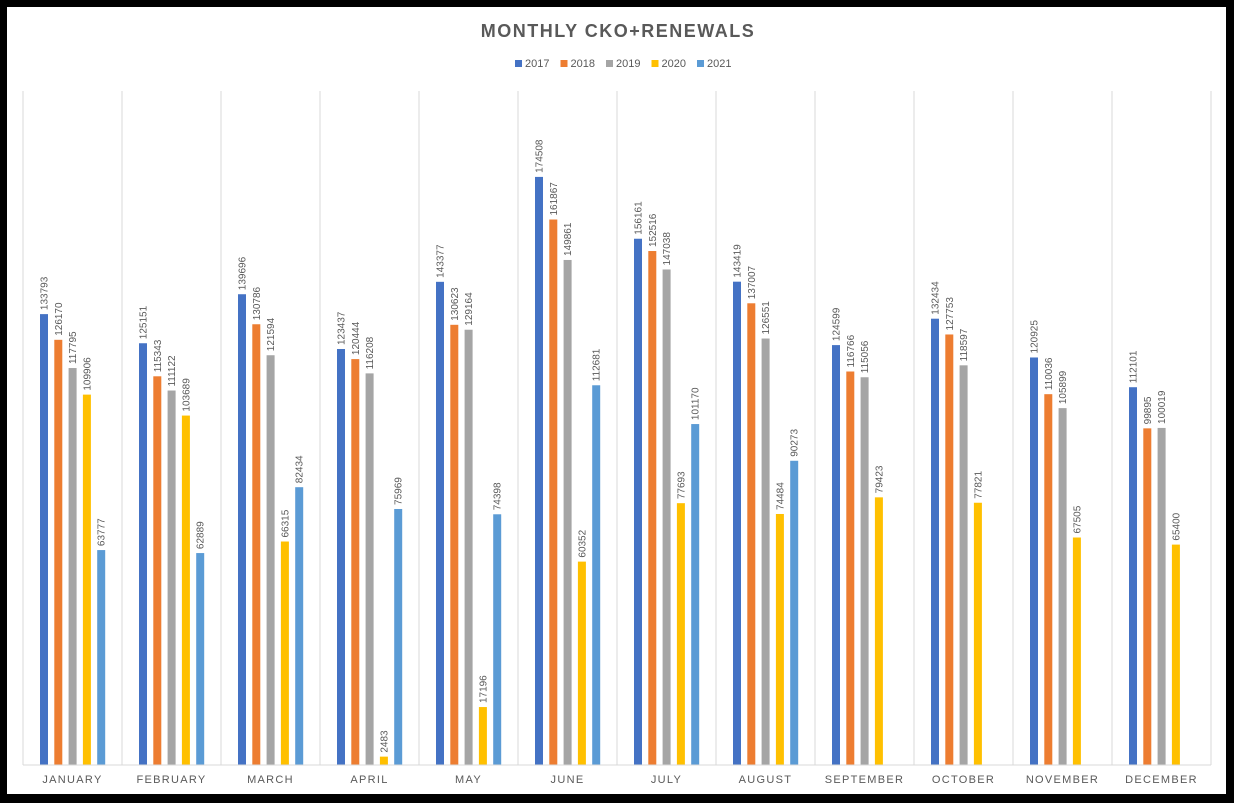 This screenshot has width=1234, height=803. Describe the element at coordinates (766, 780) in the screenshot. I see `x-tick-label-august: AUGUST` at that location.